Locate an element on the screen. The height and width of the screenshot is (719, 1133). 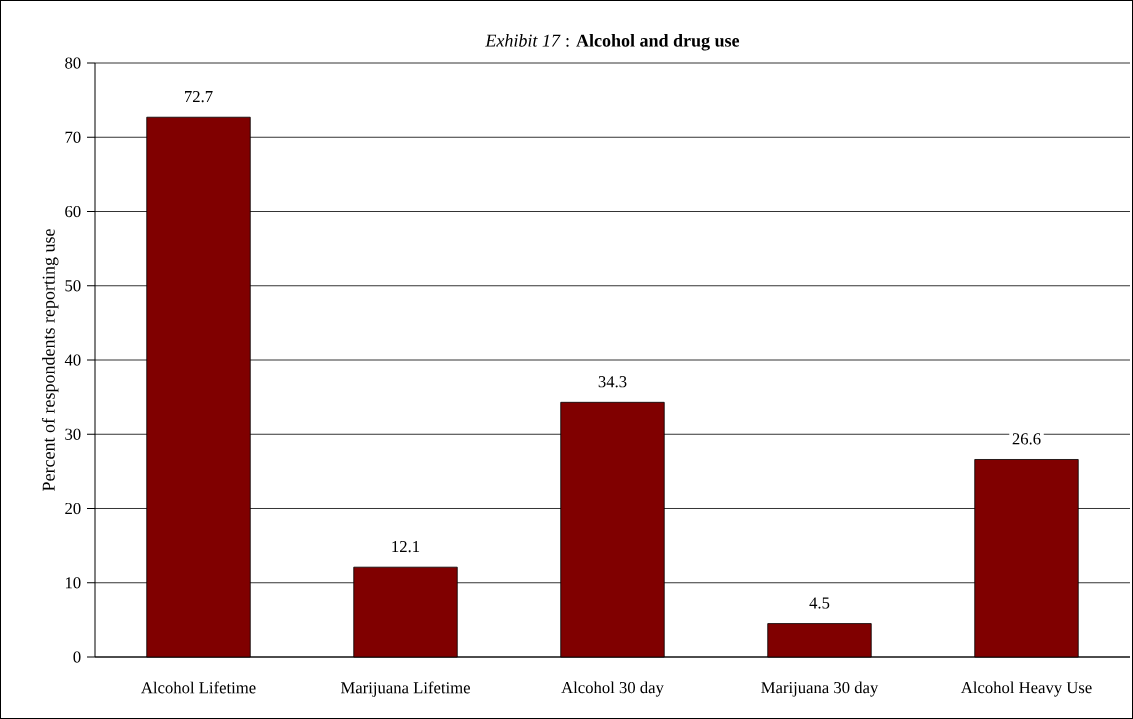
data-label: 4.5 is located at coordinates (819, 603).